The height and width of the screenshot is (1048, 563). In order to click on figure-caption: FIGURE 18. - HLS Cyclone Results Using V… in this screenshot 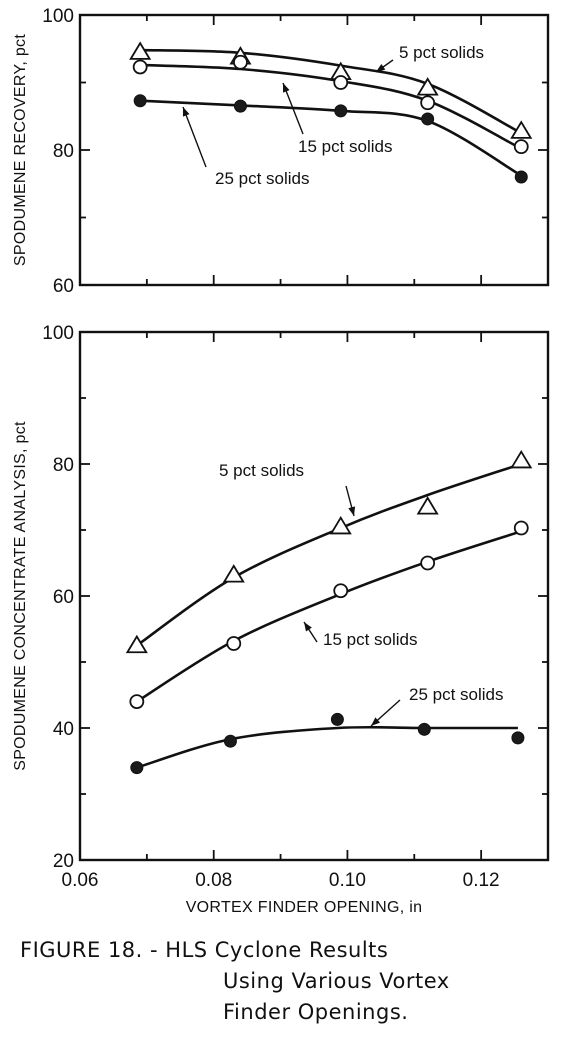, I will do `click(290, 981)`.